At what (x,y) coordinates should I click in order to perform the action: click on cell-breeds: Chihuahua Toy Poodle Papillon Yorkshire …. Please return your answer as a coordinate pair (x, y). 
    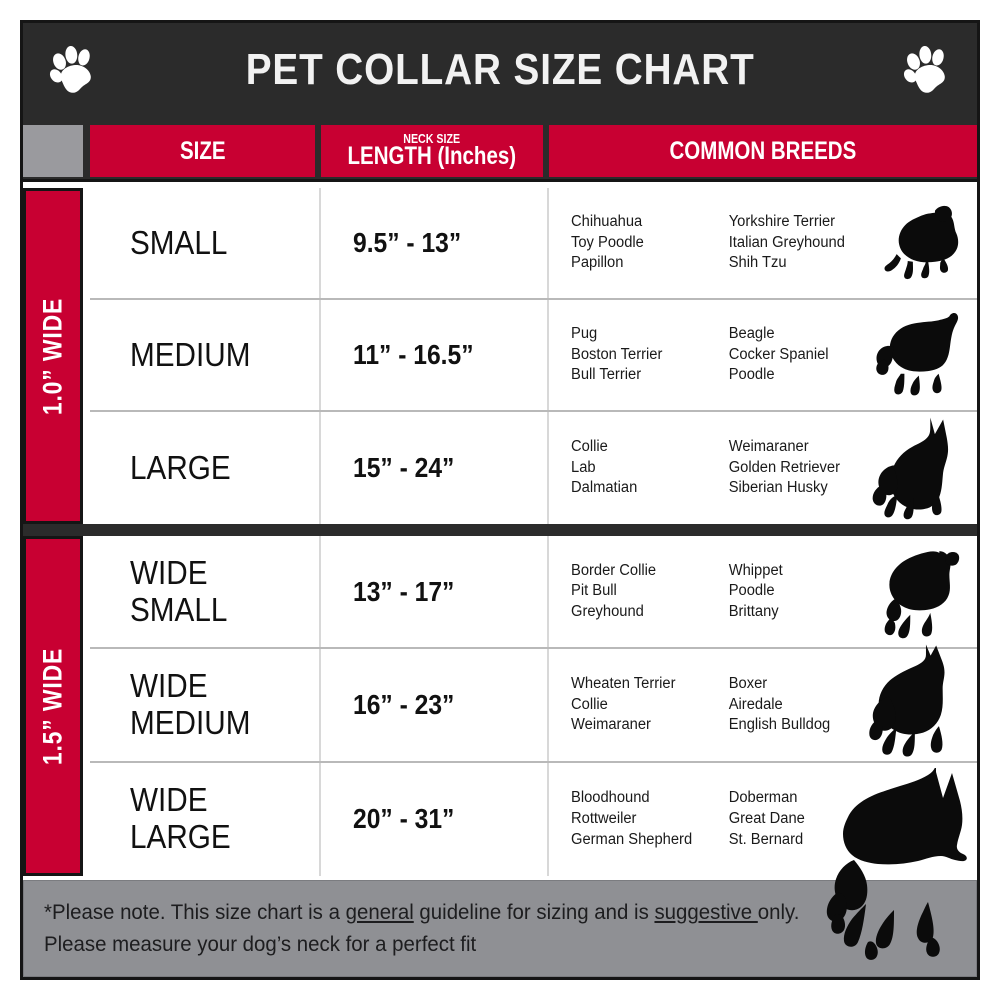
    Looking at the image, I should click on (763, 243).